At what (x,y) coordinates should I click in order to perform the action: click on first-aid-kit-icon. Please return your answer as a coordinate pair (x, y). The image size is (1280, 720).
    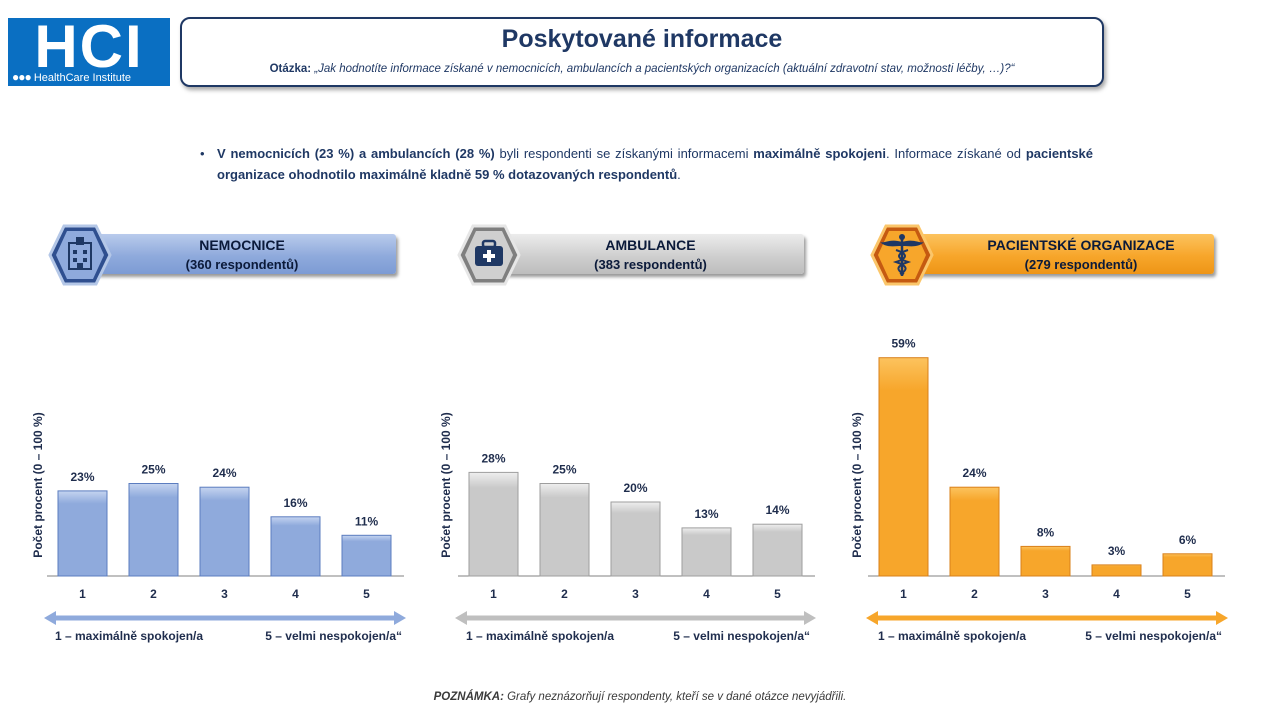
    Looking at the image, I should click on (489, 255).